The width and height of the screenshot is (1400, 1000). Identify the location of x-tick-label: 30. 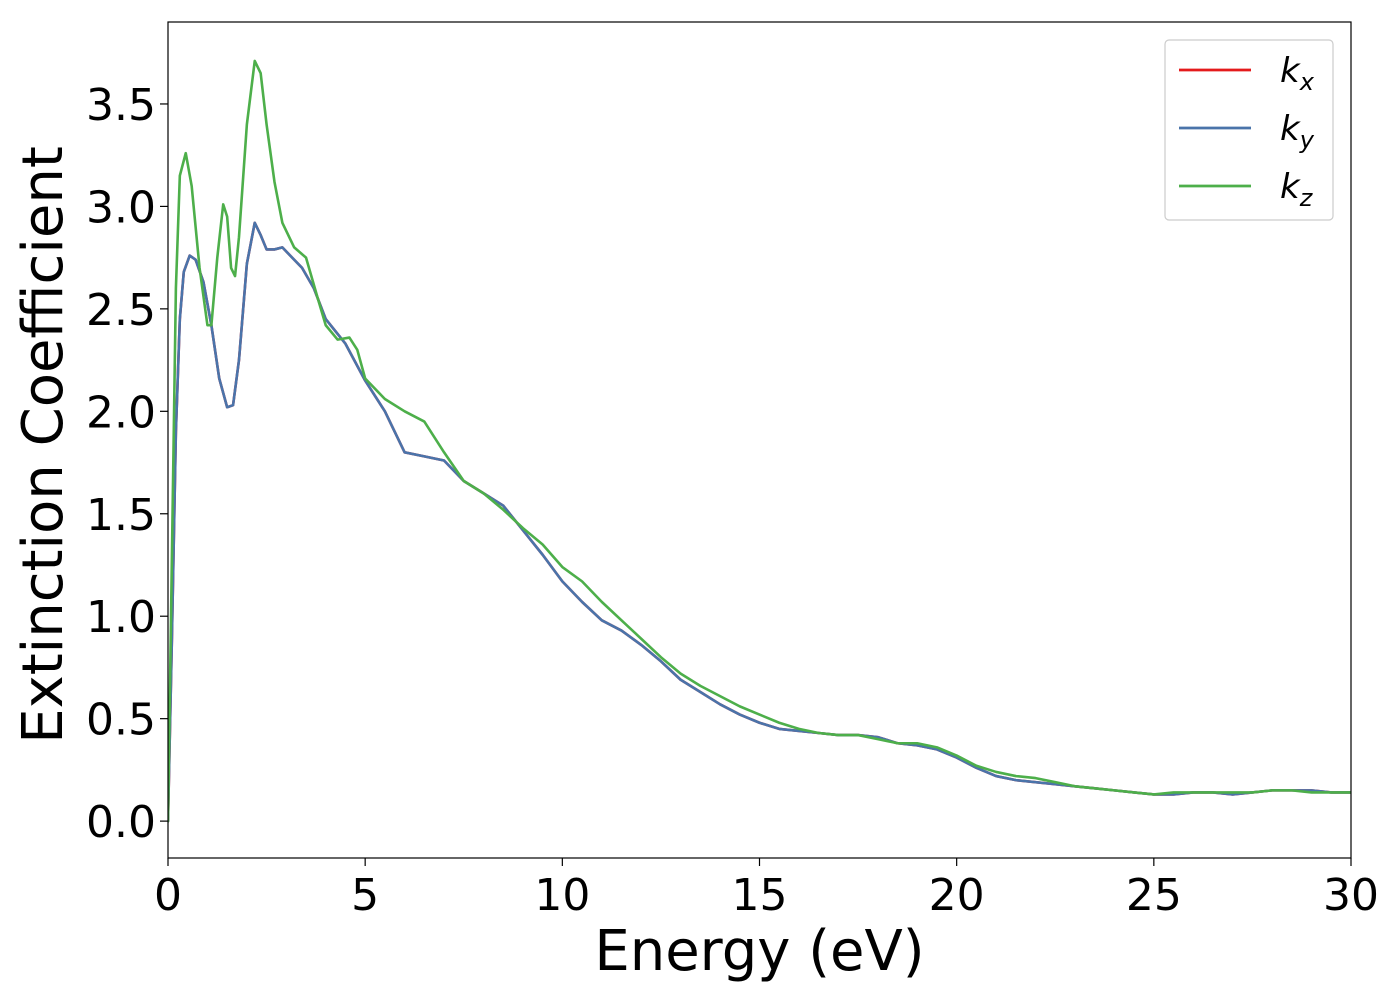
(1351, 895).